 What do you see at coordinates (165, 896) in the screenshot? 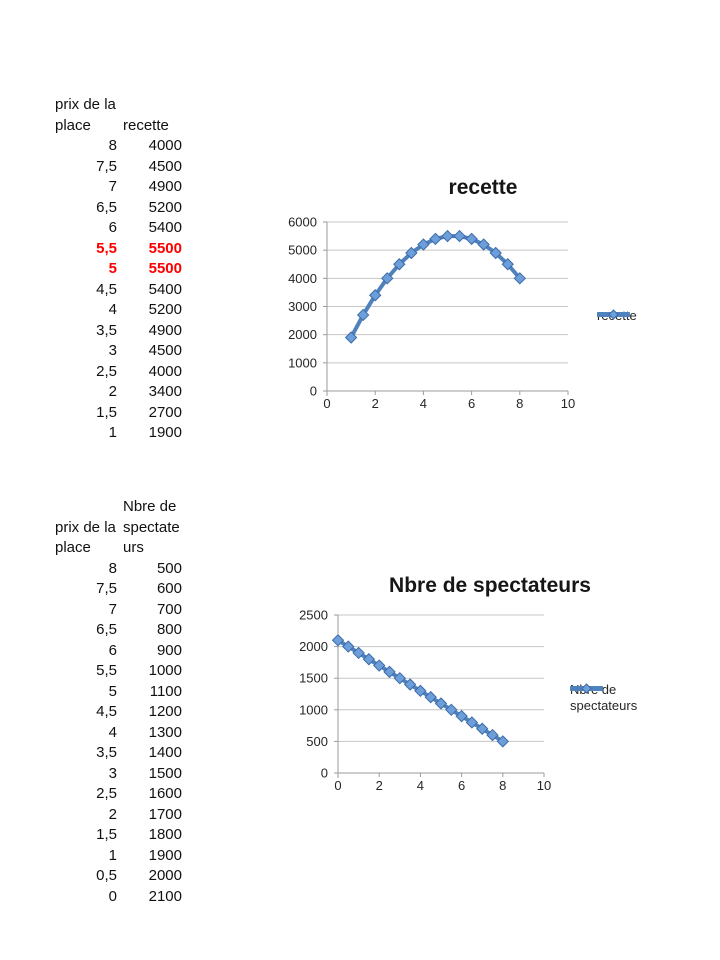
I see `value-cell: 2100` at bounding box center [165, 896].